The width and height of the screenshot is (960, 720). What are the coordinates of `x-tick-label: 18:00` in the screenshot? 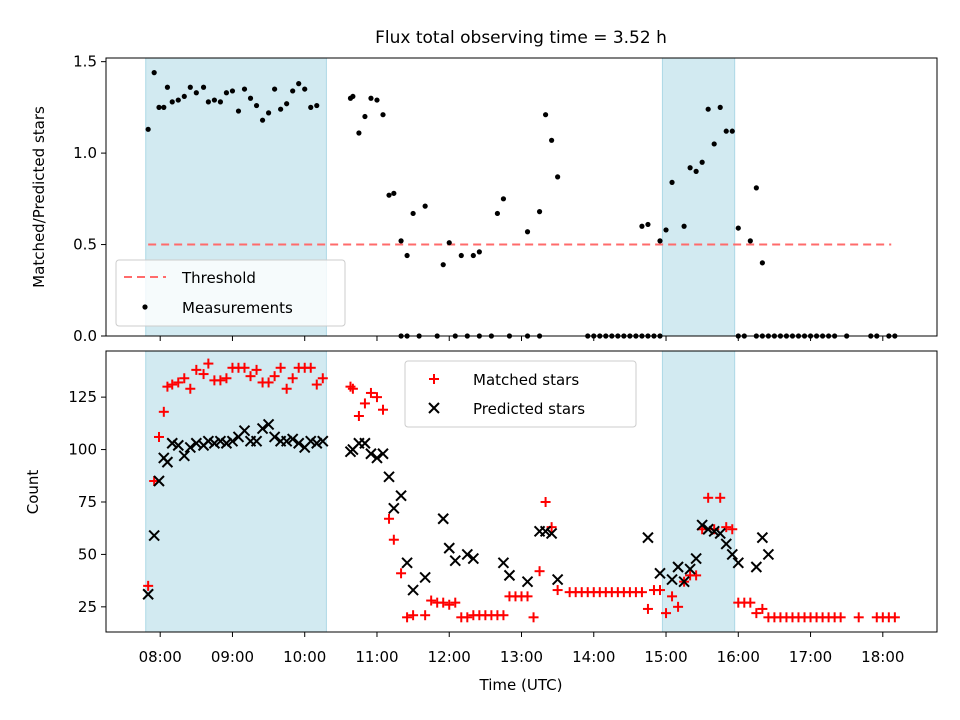 It's located at (882, 657).